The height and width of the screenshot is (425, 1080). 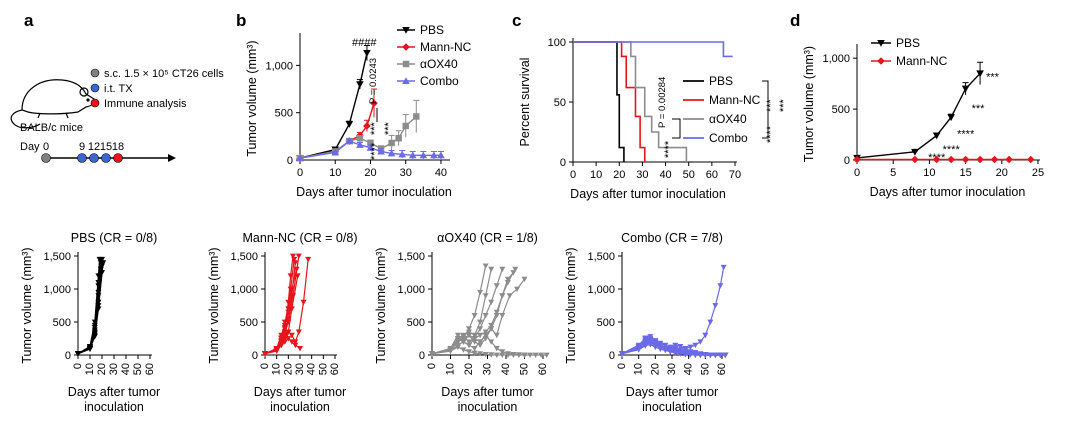 I want to click on panel-label-a: a, so click(x=29, y=20).